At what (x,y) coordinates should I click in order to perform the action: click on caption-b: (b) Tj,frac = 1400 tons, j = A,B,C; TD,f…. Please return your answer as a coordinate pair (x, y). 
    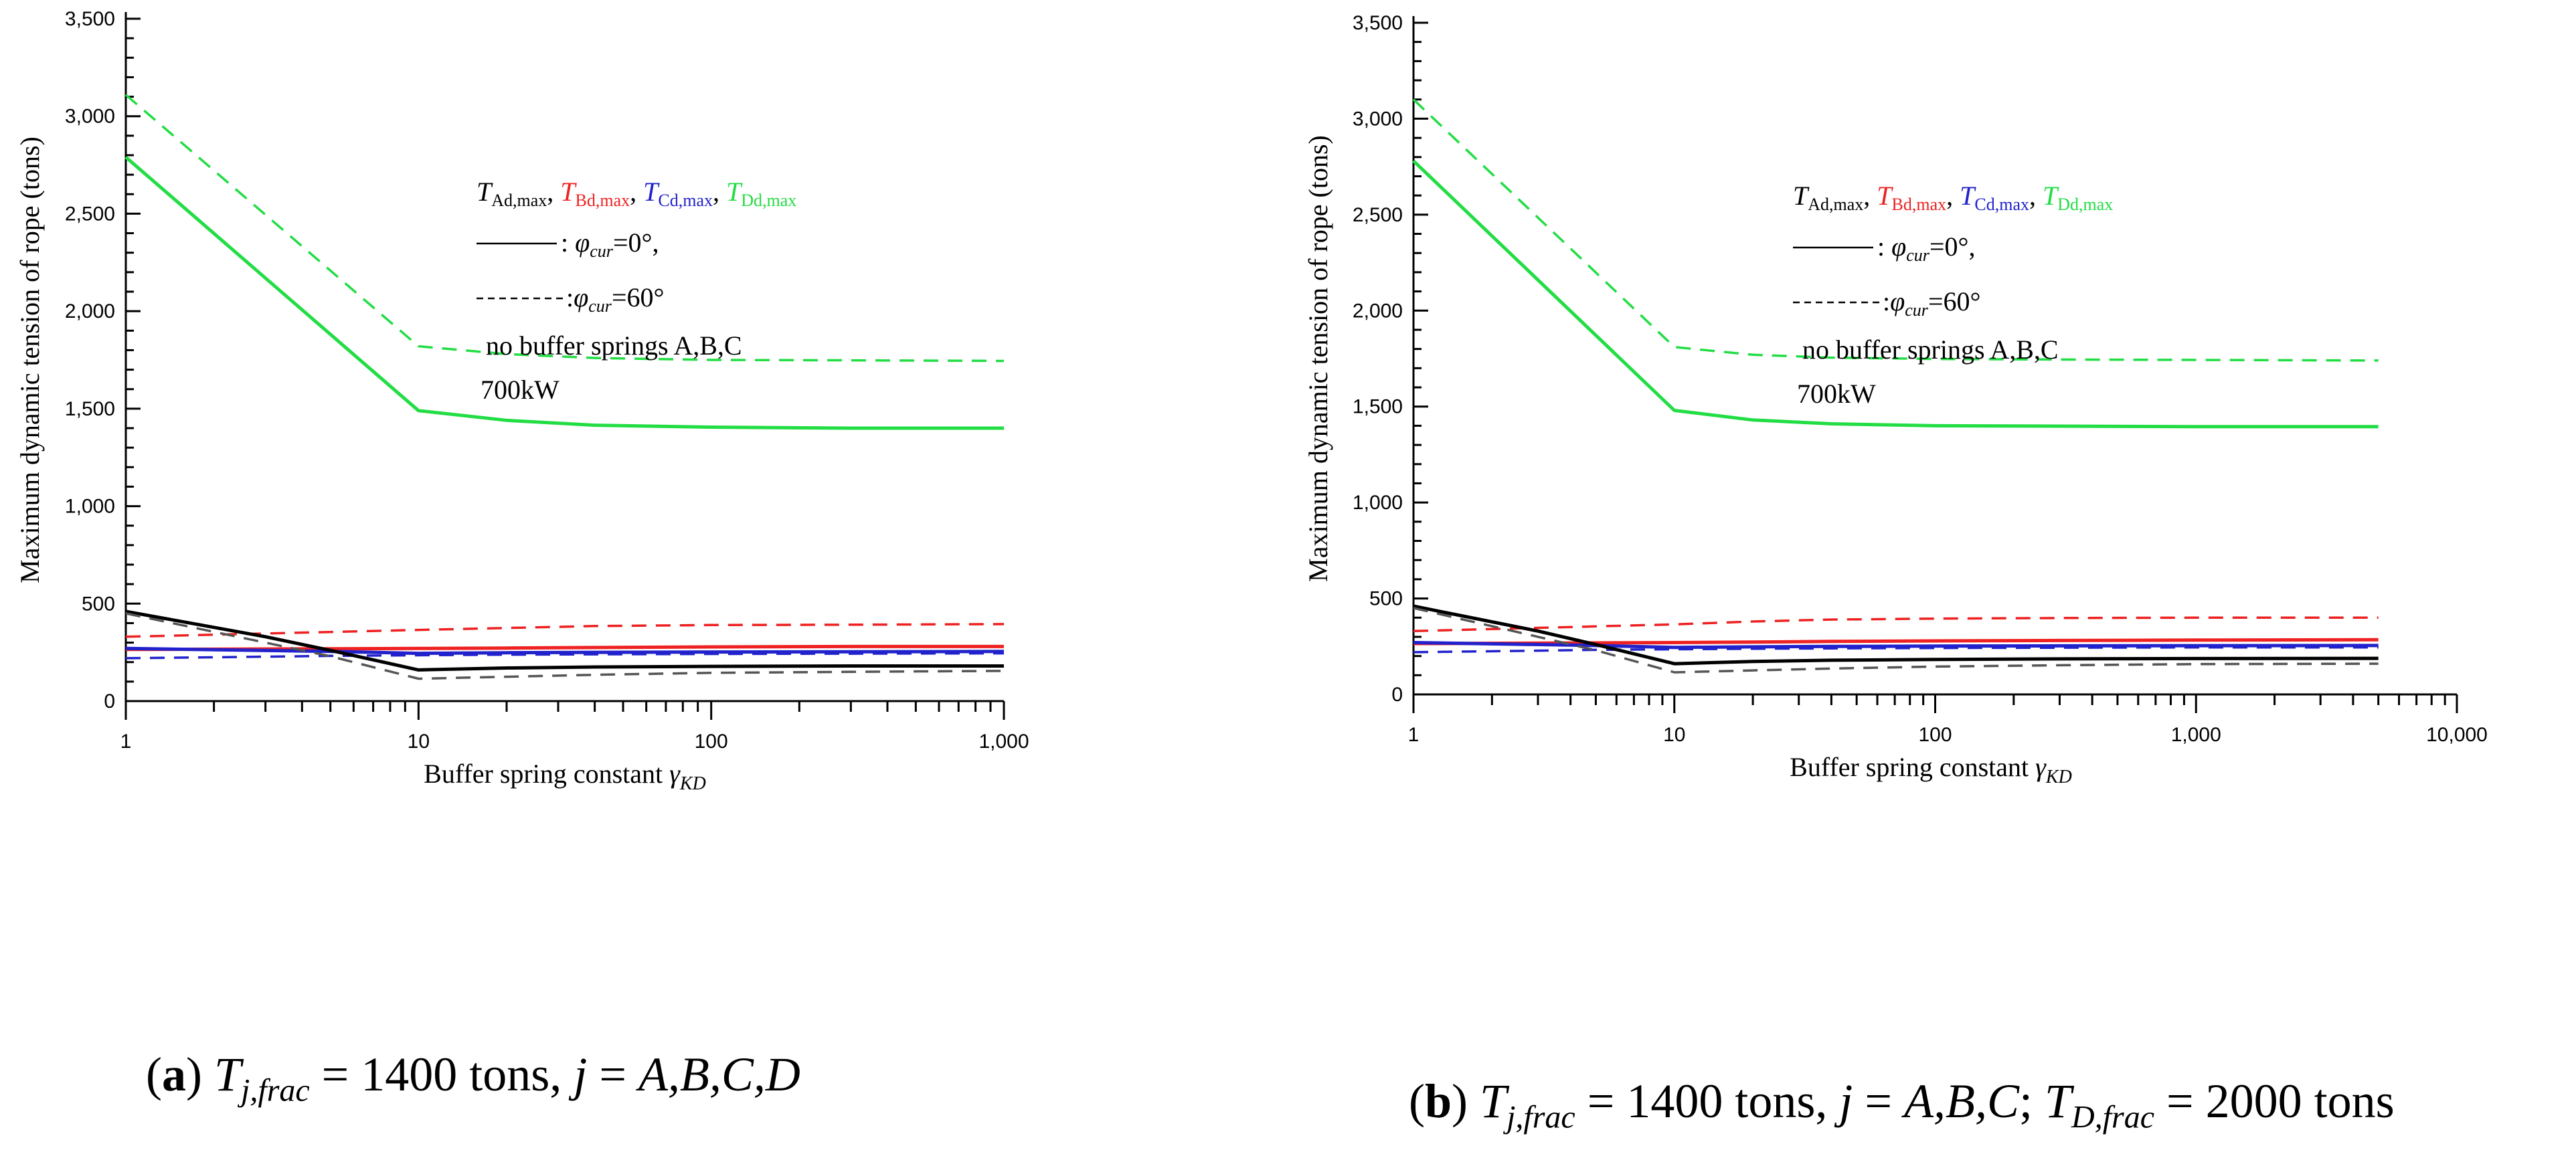
    Looking at the image, I should click on (1902, 1105).